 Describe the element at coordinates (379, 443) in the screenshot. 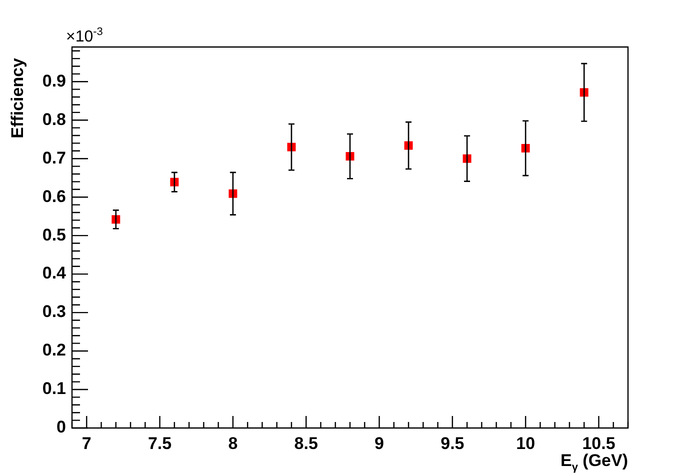

I see `x-tick-label: 9` at that location.